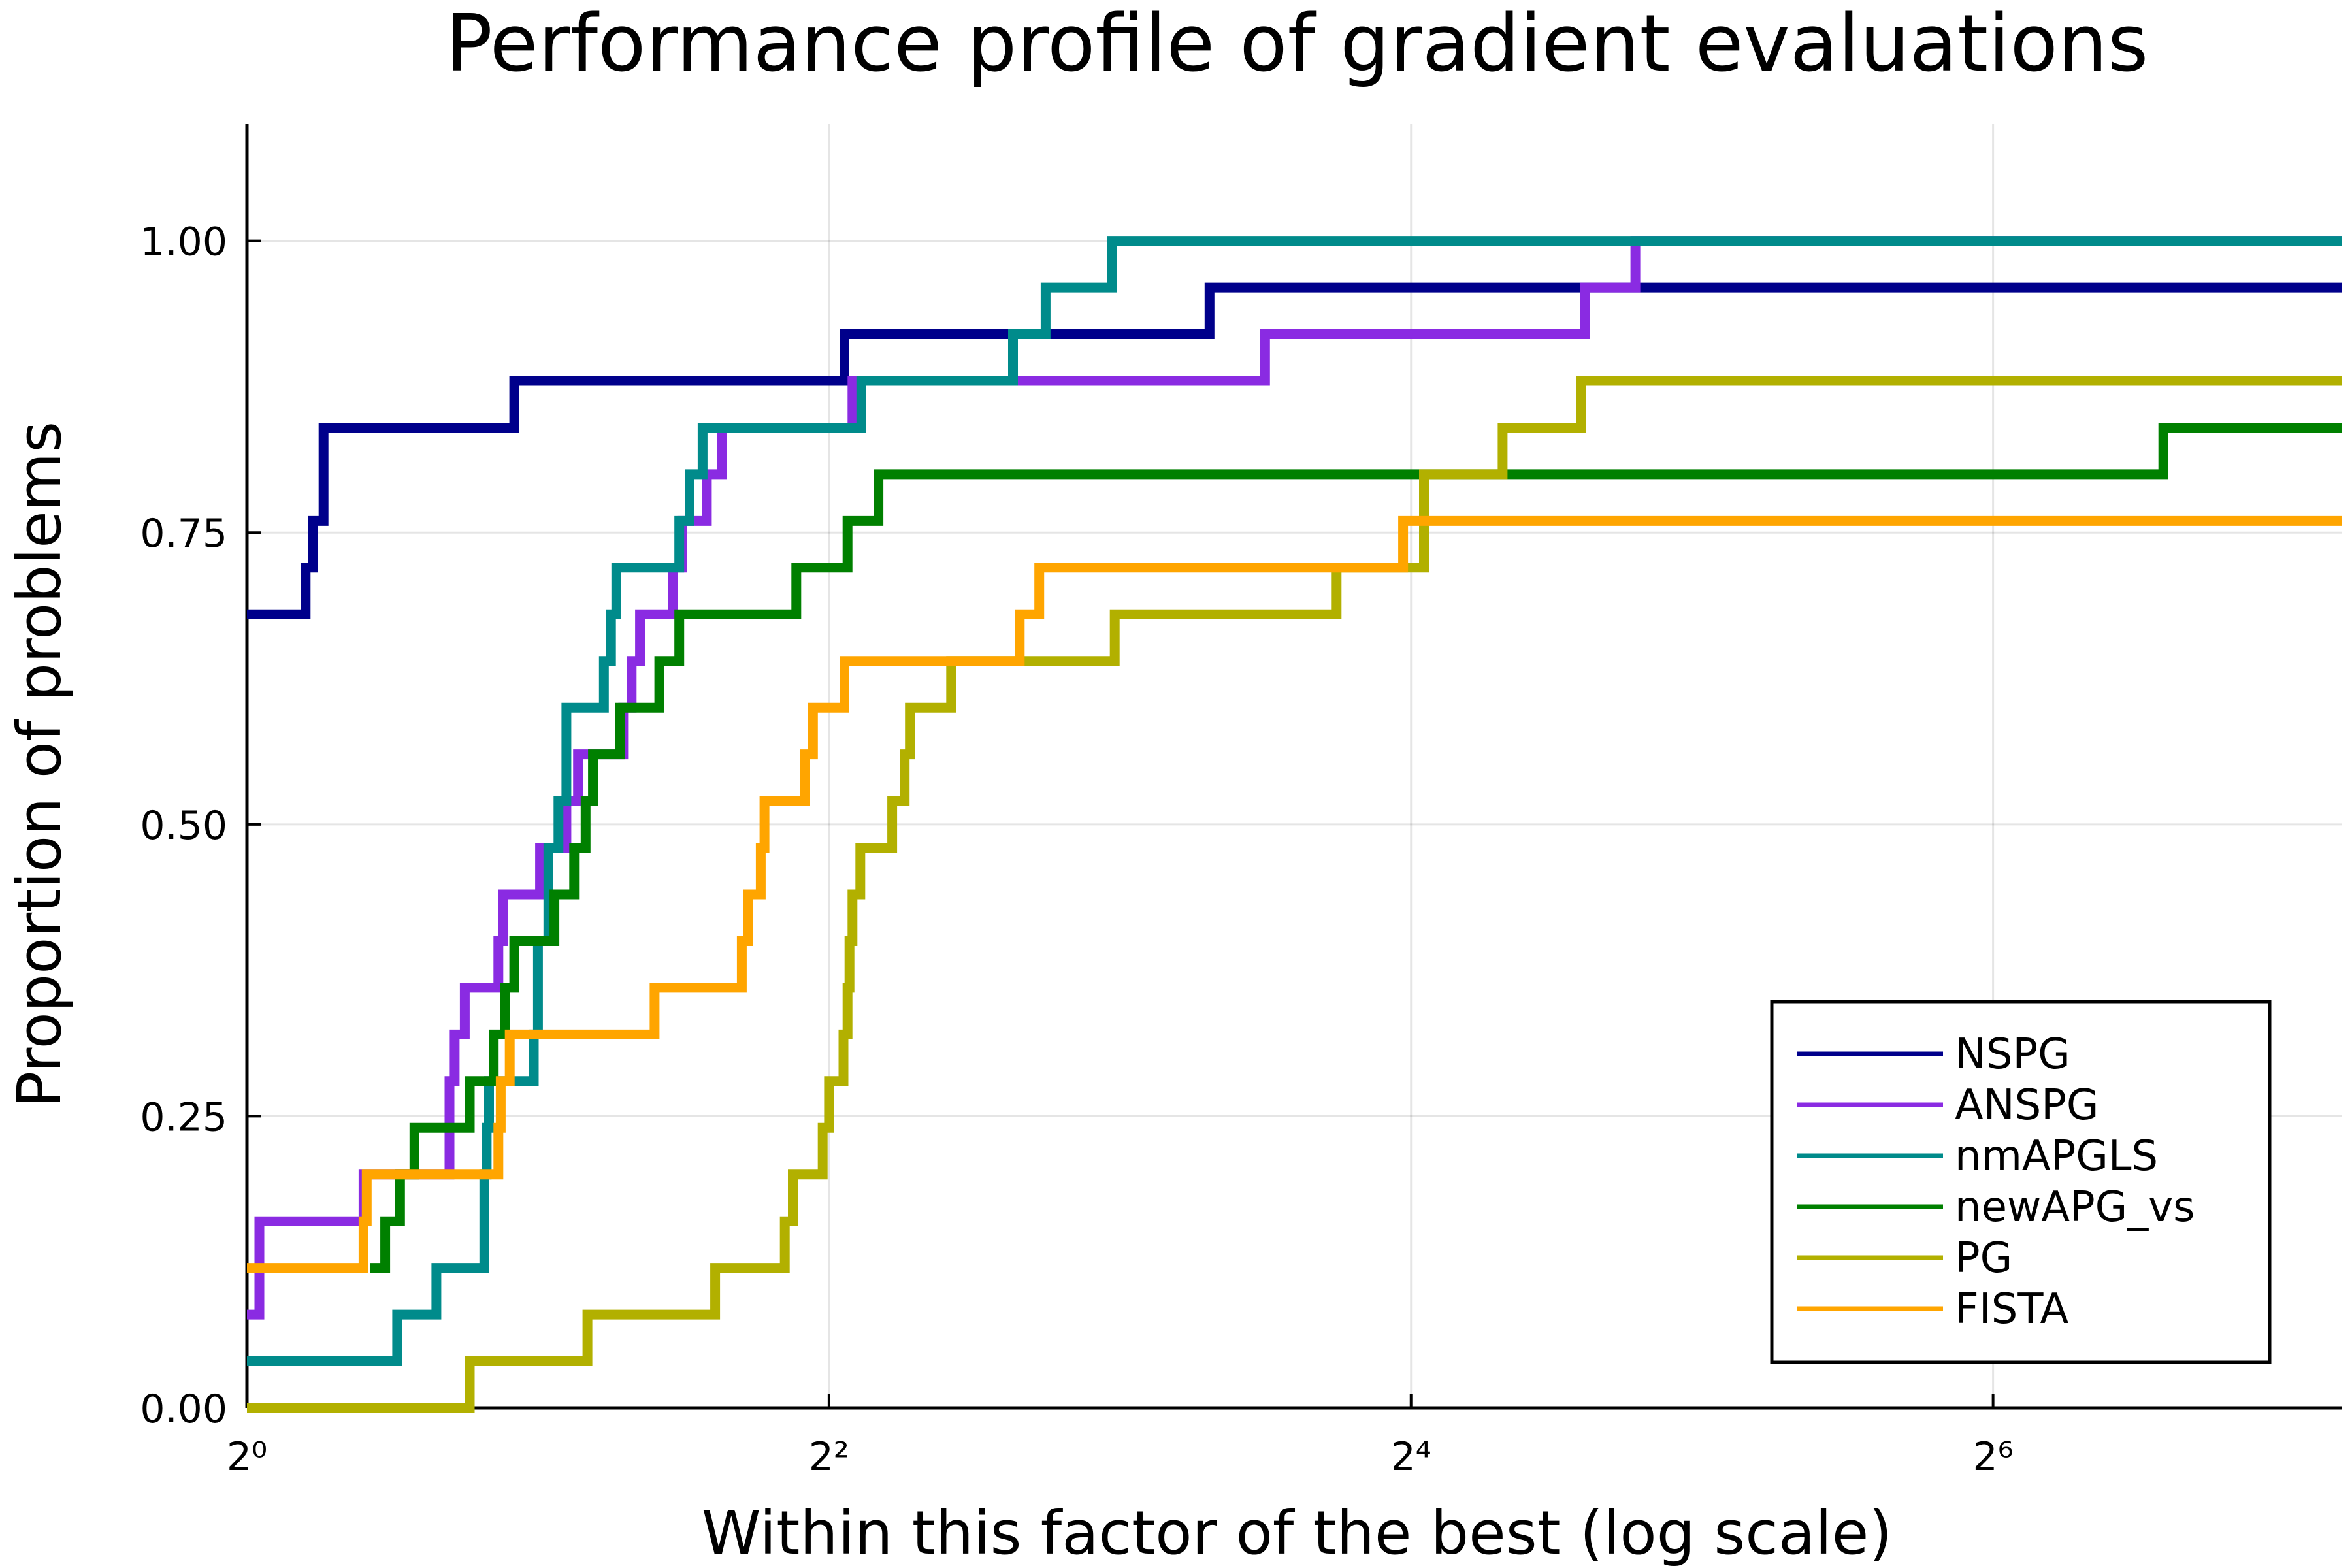 Image resolution: width=2352 pixels, height=1568 pixels. What do you see at coordinates (183, 826) in the screenshot?
I see `y-tick-label: 0.50` at bounding box center [183, 826].